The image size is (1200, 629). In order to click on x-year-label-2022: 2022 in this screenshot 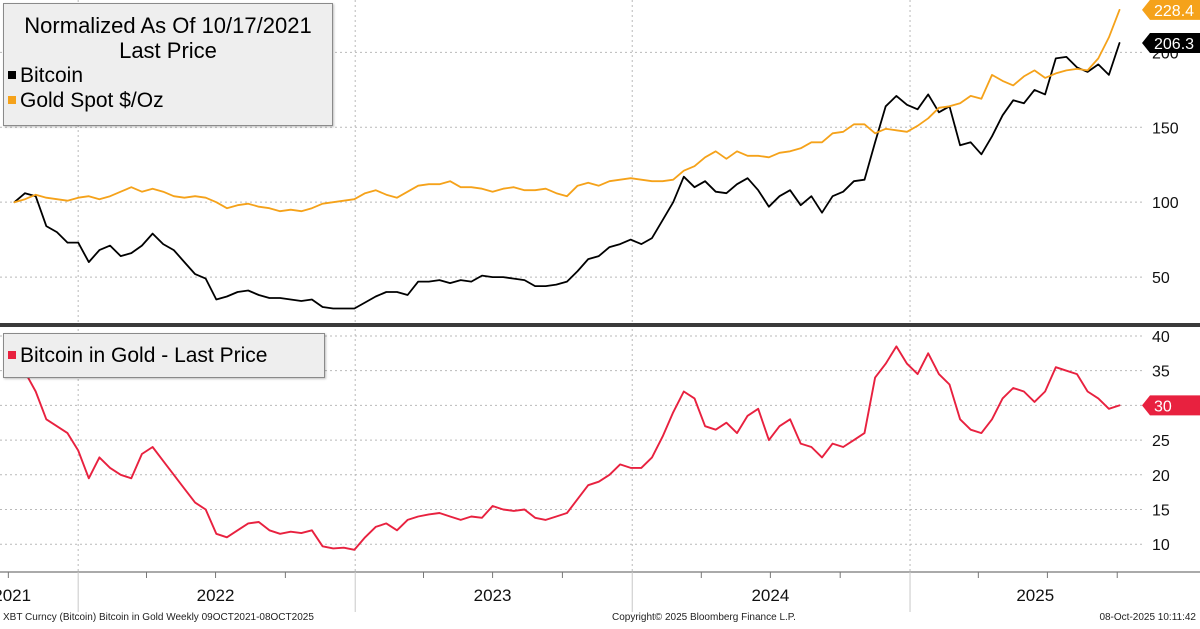, I will do `click(216, 595)`.